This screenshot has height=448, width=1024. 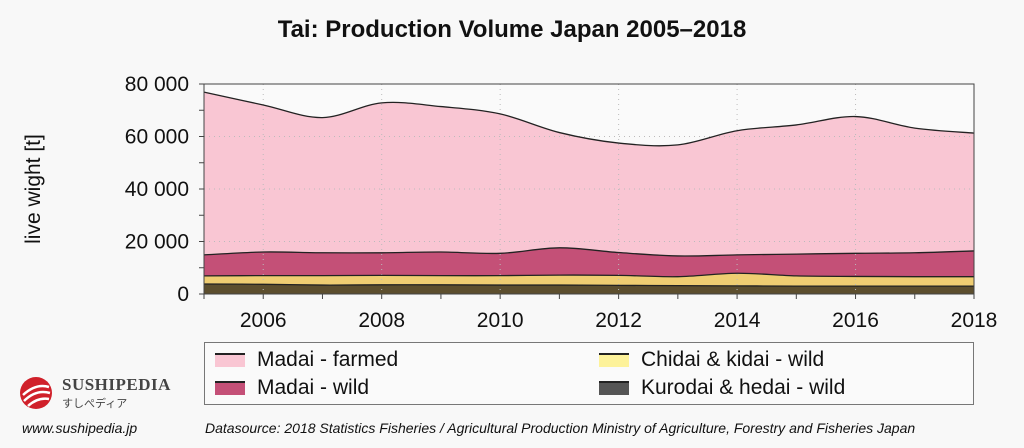 What do you see at coordinates (381, 320) in the screenshot?
I see `x-tick-label: 2008` at bounding box center [381, 320].